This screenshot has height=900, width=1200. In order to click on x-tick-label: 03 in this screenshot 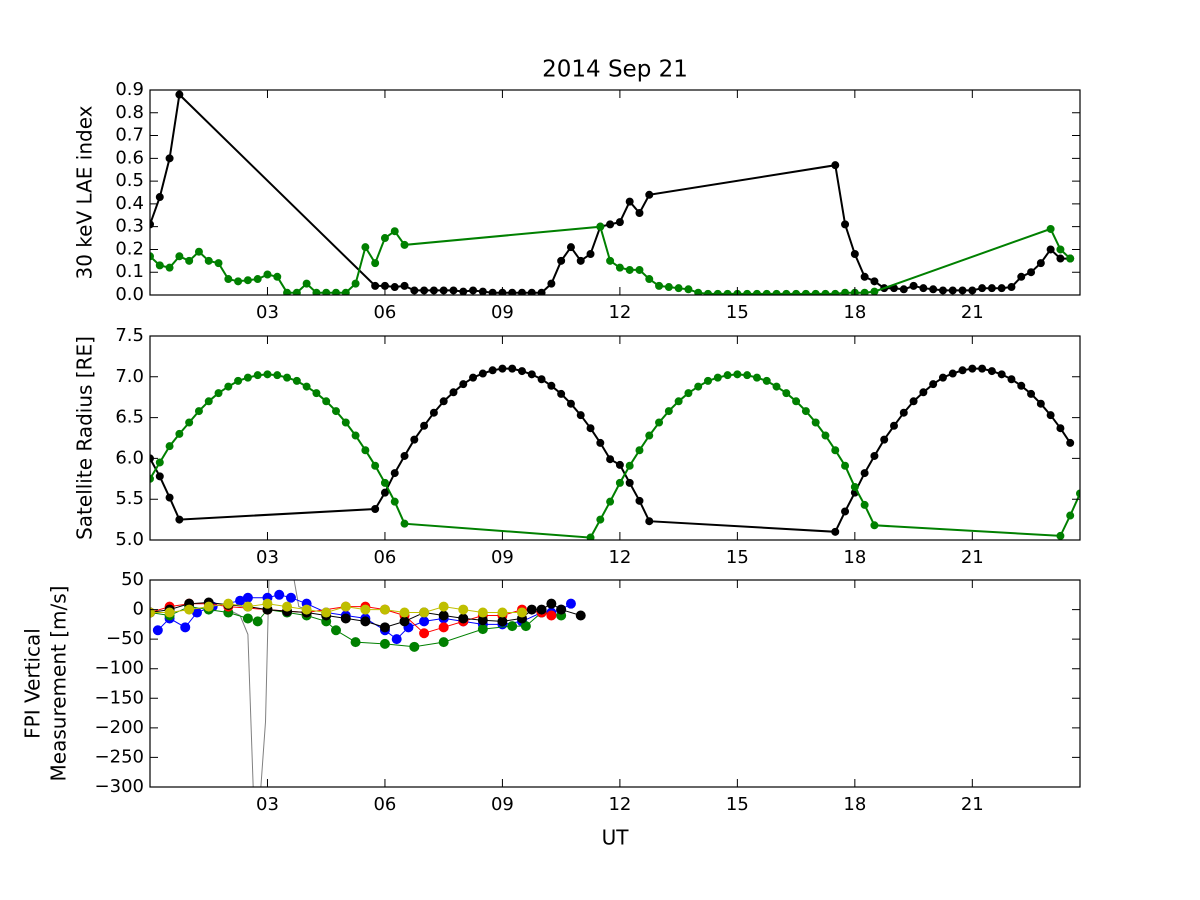, I will do `click(267, 312)`.